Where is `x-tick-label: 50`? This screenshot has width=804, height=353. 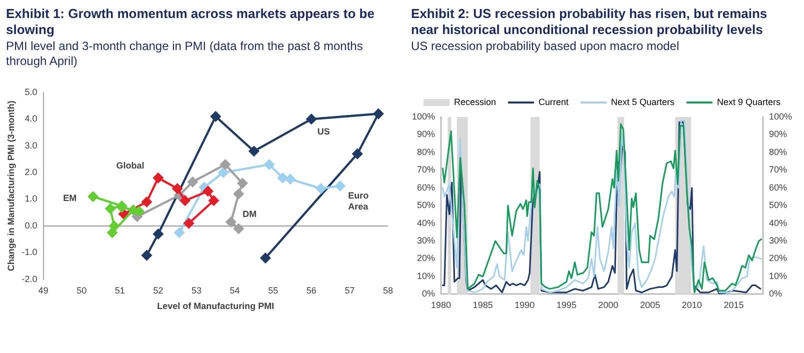 x-tick-label: 50 is located at coordinates (81, 290).